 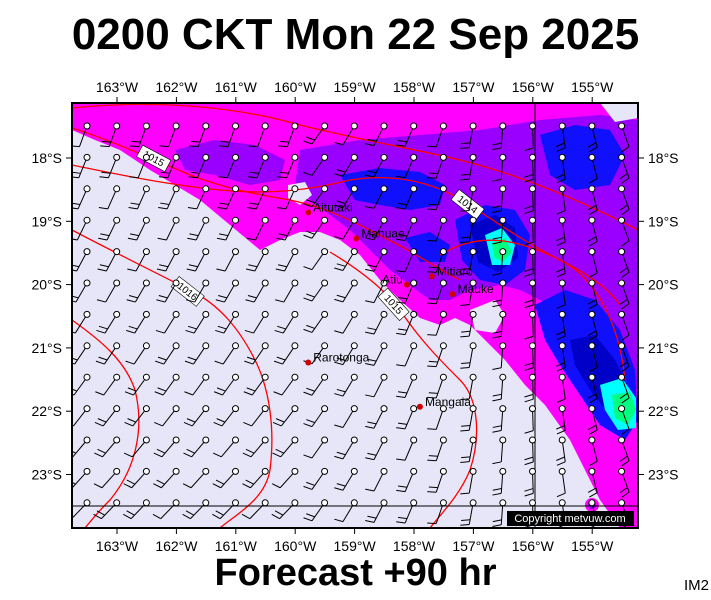 What do you see at coordinates (414, 87) in the screenshot?
I see `lon-label: 158°W` at bounding box center [414, 87].